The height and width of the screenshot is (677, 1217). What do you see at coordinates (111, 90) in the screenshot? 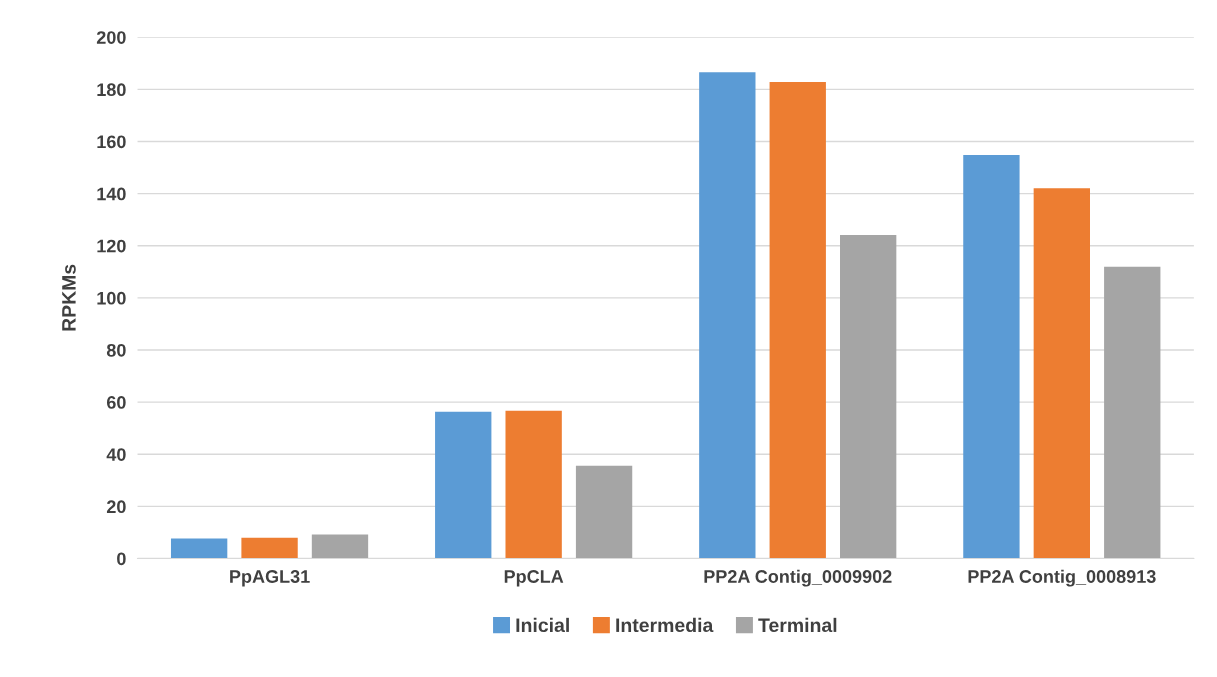
I see `y-tick-label: 180` at bounding box center [111, 90].